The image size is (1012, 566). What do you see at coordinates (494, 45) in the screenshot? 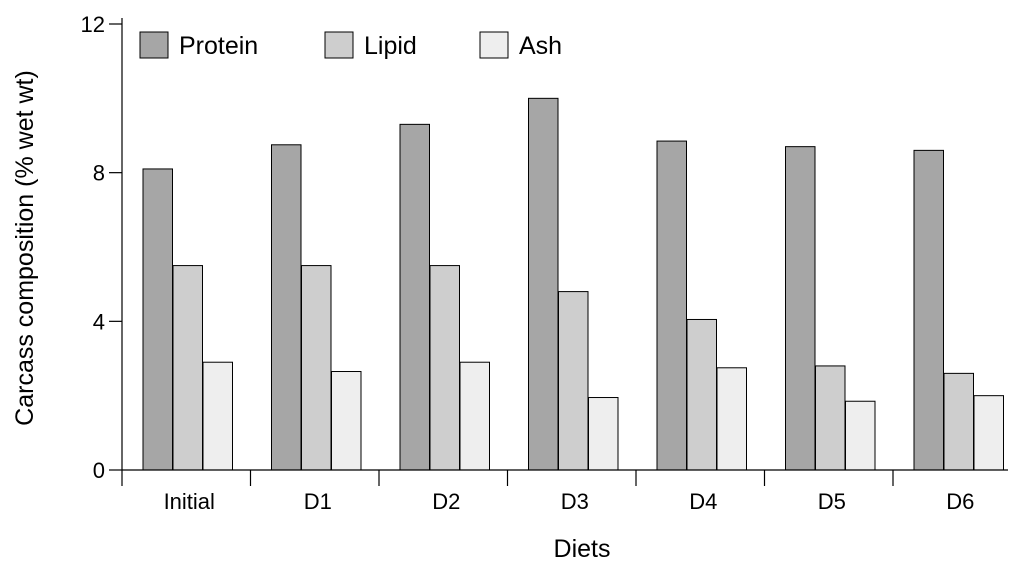
I see `legend-swatch-ash` at bounding box center [494, 45].